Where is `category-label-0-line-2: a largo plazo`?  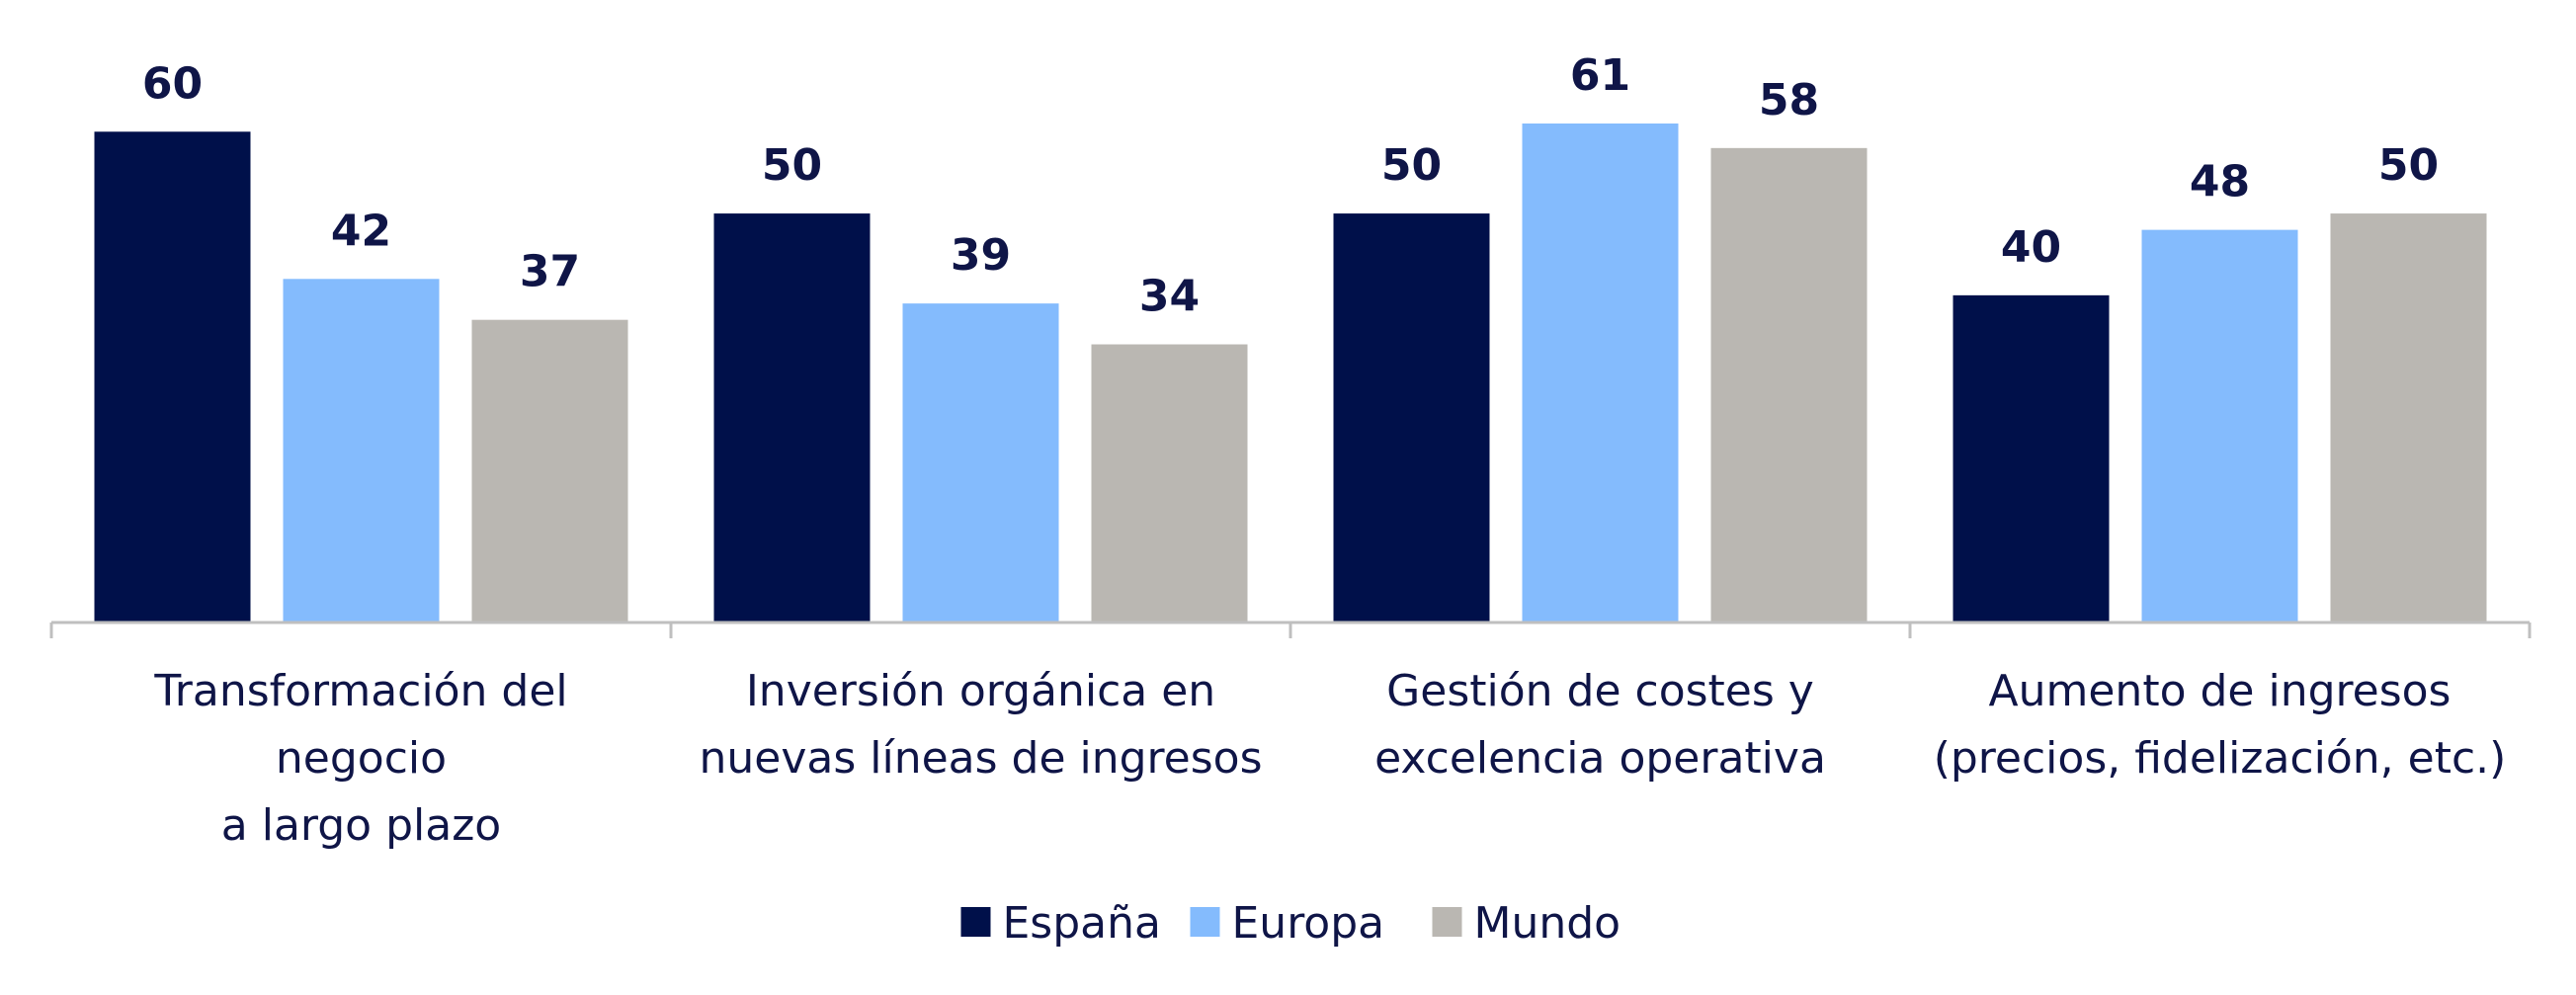
category-label-0-line-2: a largo plazo is located at coordinates (361, 826).